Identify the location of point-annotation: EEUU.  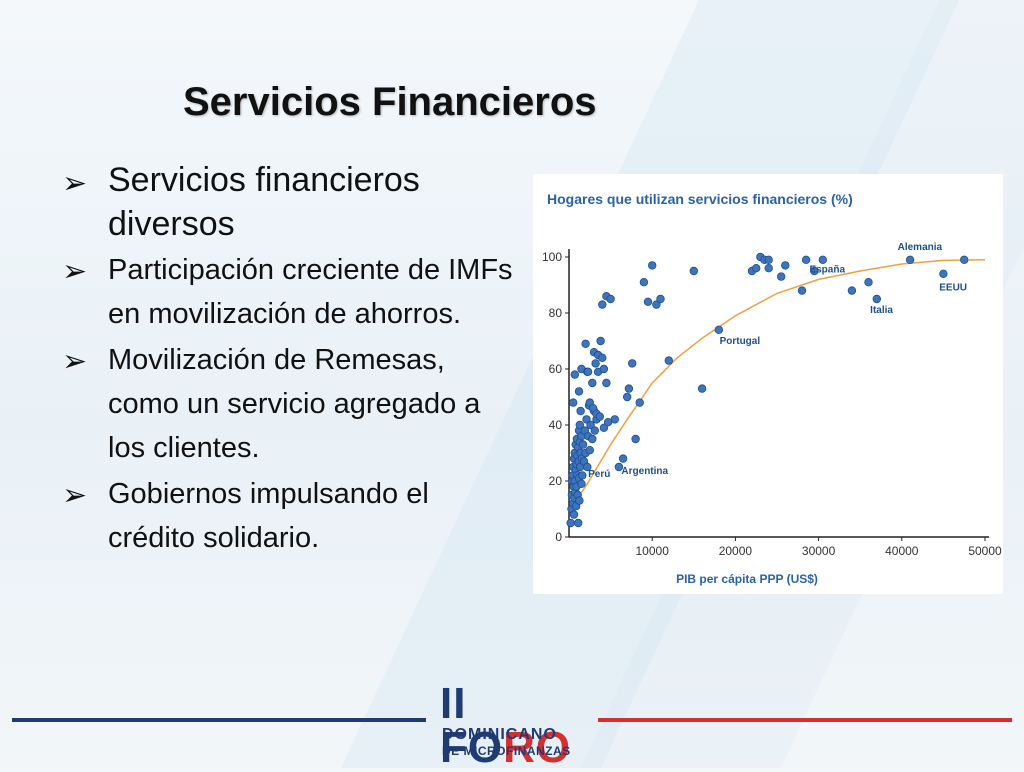
(953, 288).